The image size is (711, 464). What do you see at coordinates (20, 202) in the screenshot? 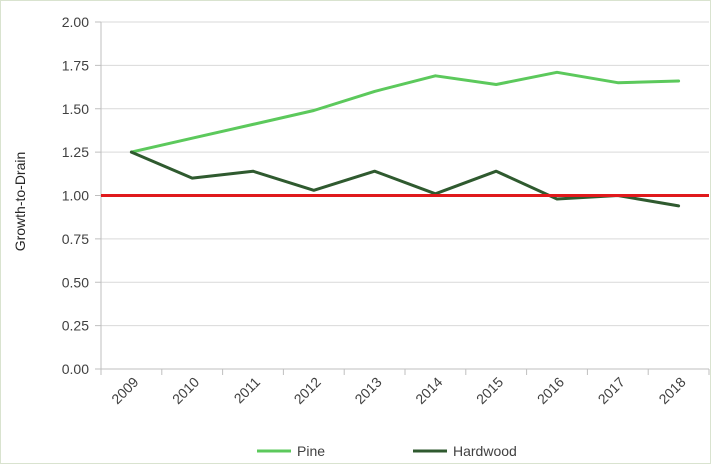
I see `y-axis-title: Growth-to-Drain` at bounding box center [20, 202].